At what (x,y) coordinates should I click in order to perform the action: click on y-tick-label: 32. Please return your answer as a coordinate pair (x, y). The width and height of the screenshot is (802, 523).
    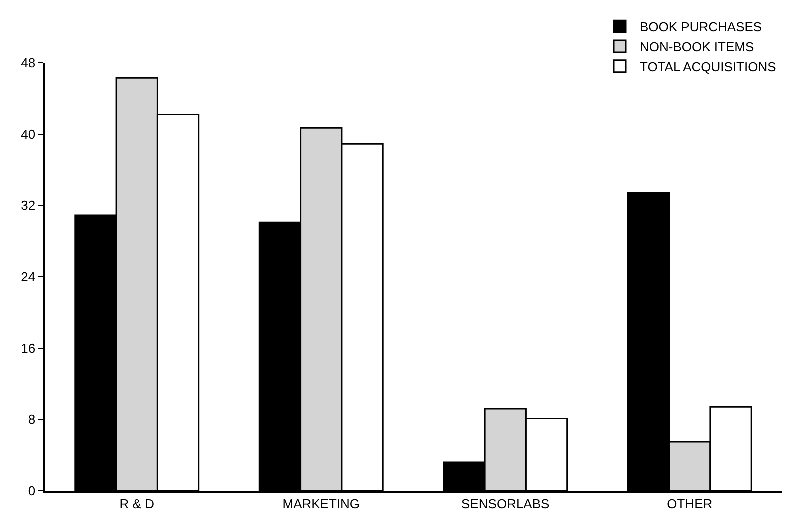
    Looking at the image, I should click on (28, 206).